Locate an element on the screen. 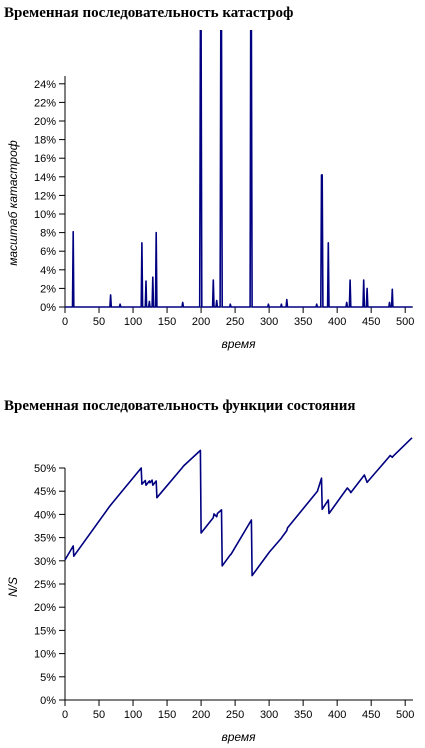  y-tick-label: 12% is located at coordinates (45, 196).